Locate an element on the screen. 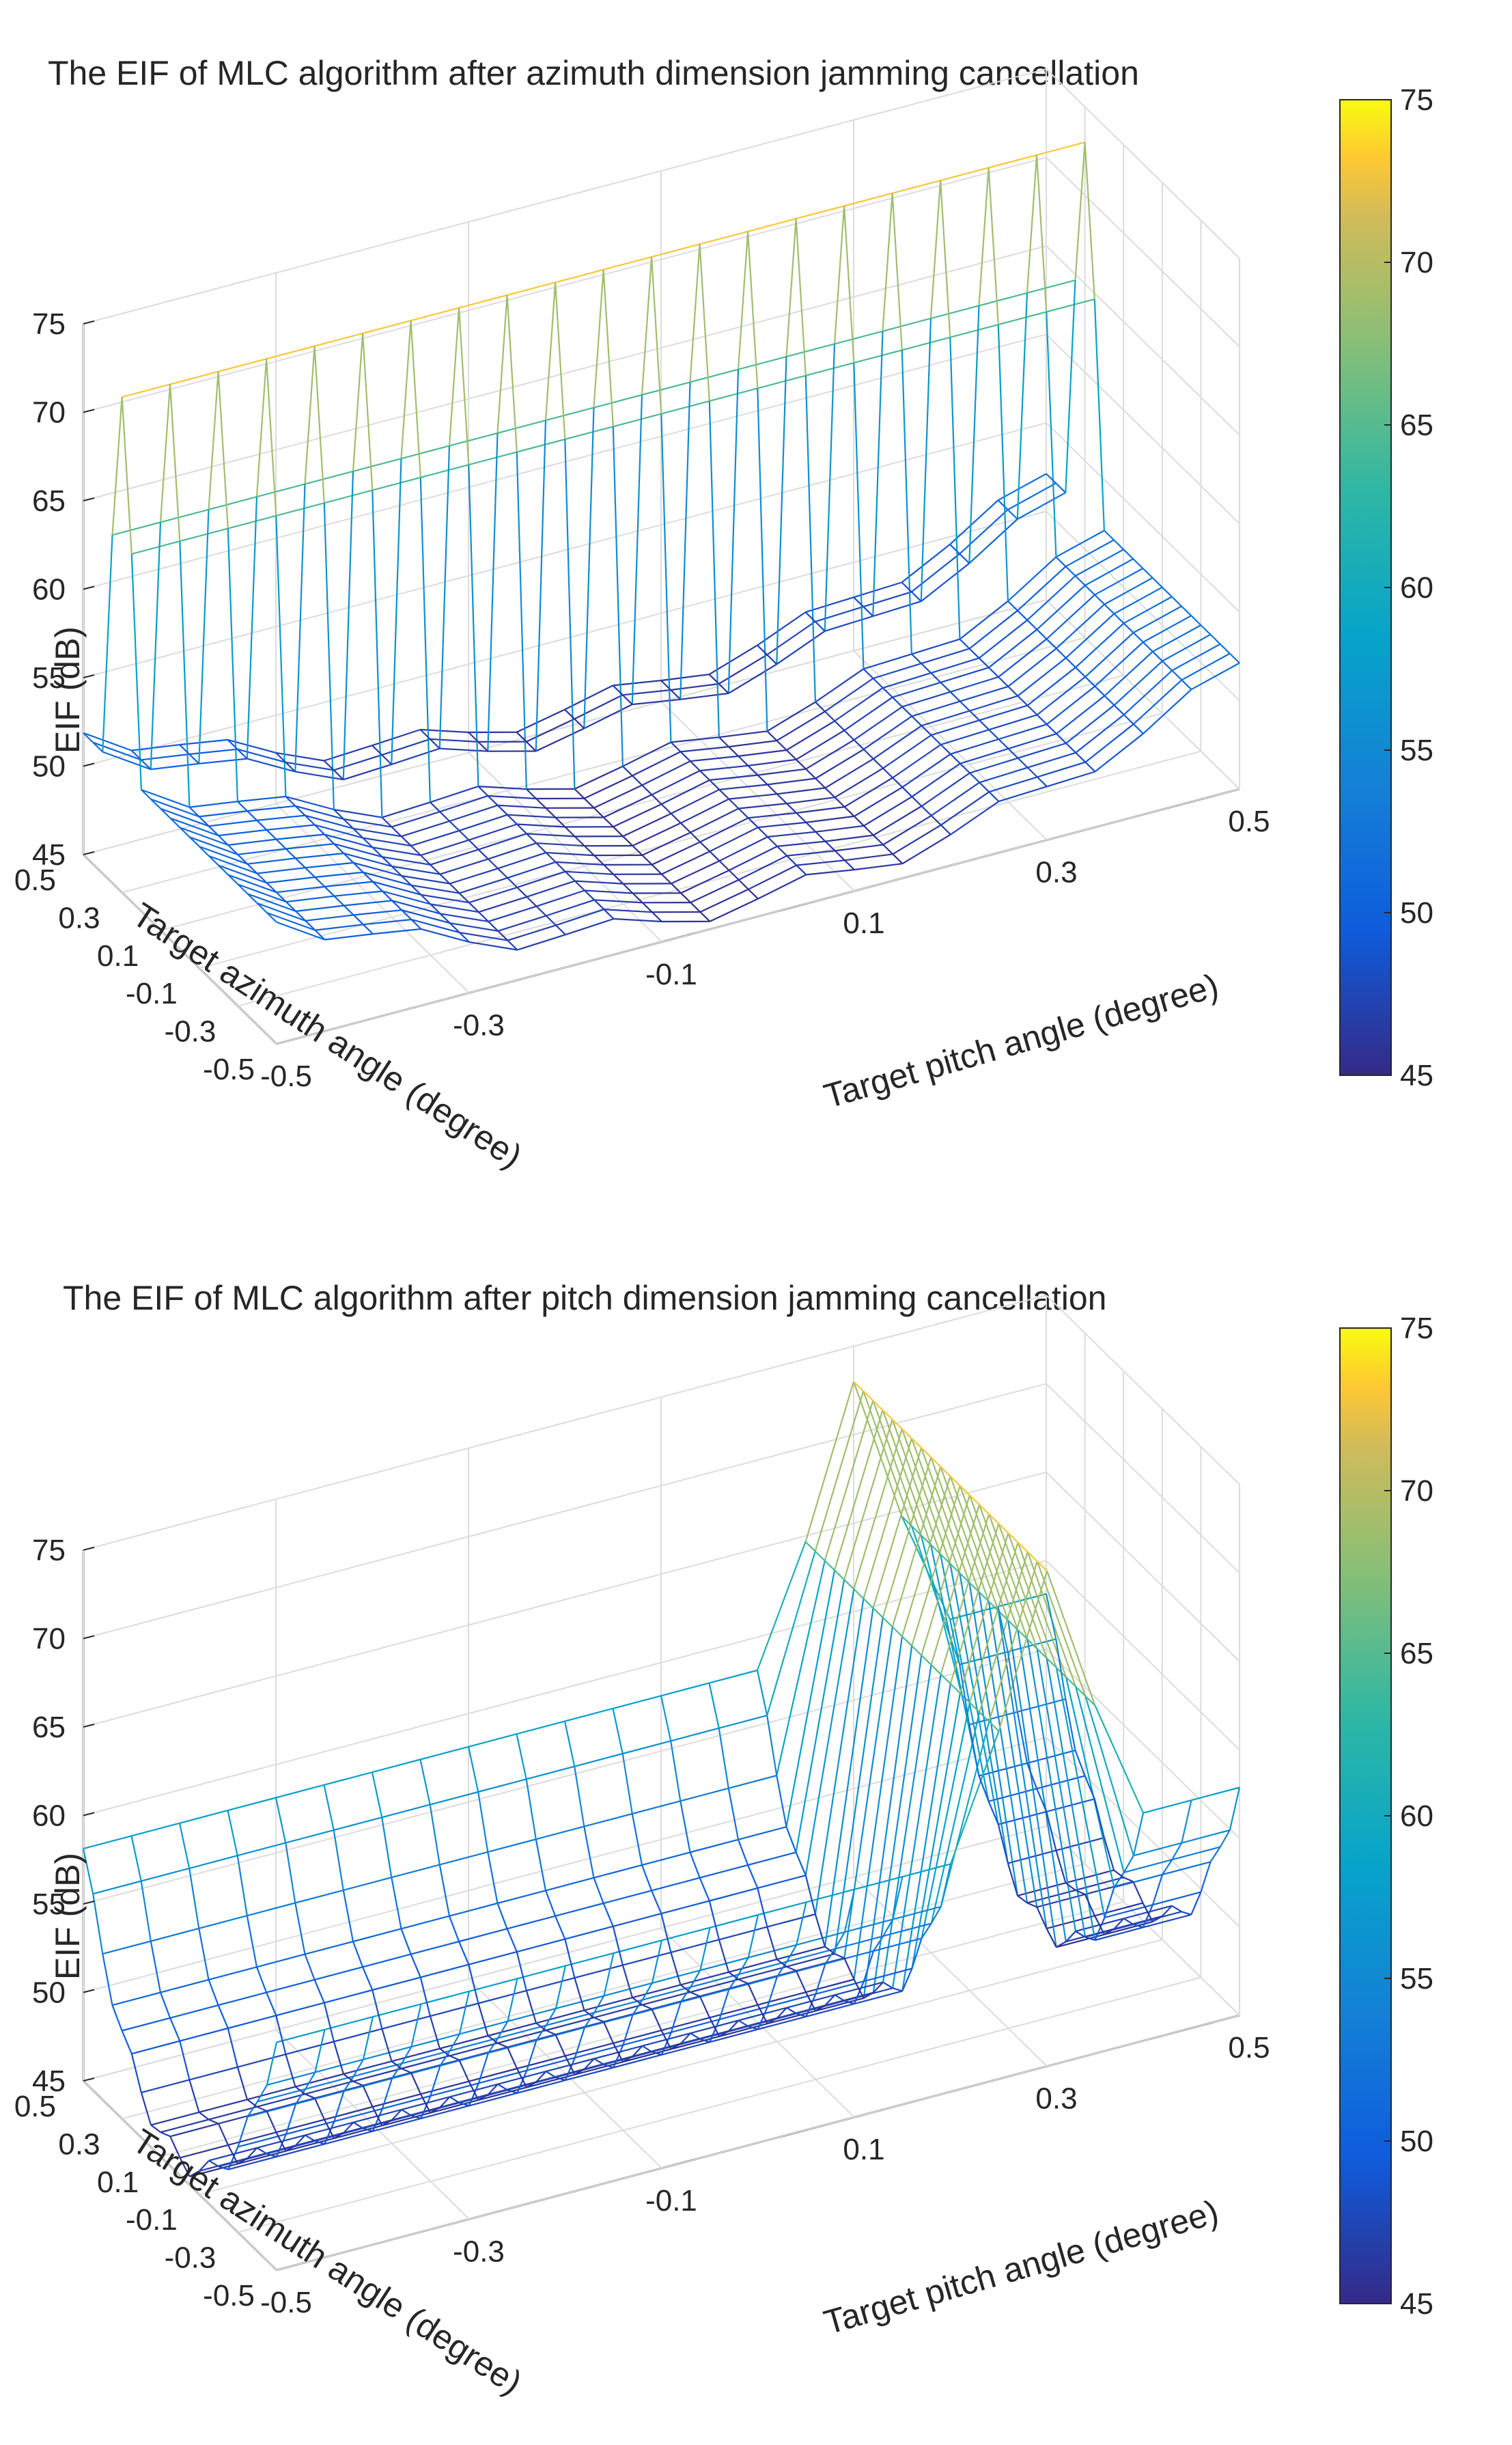 The width and height of the screenshot is (1512, 2445). z-tick is located at coordinates (88, 765).